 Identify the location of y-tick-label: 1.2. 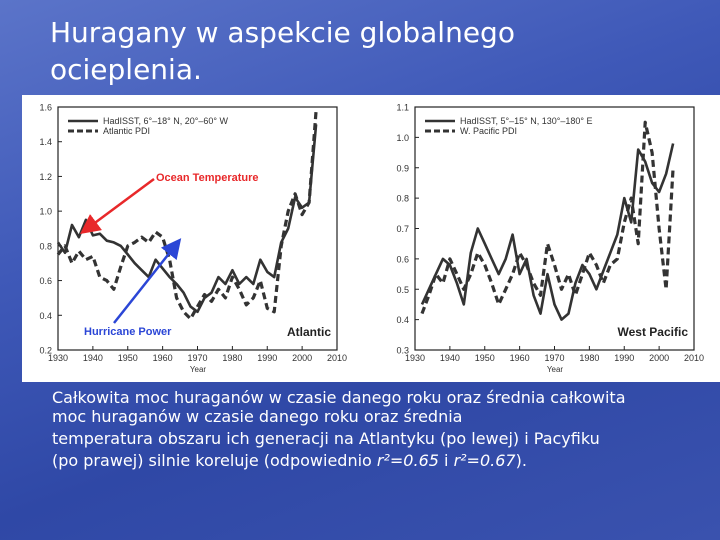
(45, 177).